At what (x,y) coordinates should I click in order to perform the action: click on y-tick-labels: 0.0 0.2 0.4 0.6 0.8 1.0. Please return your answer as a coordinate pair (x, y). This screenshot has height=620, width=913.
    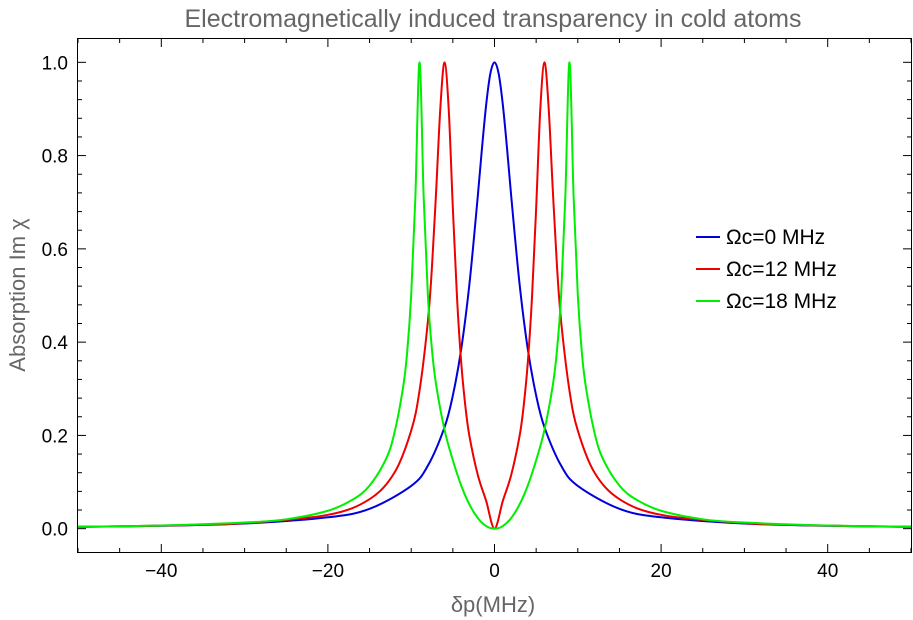
    Looking at the image, I should click on (55, 296).